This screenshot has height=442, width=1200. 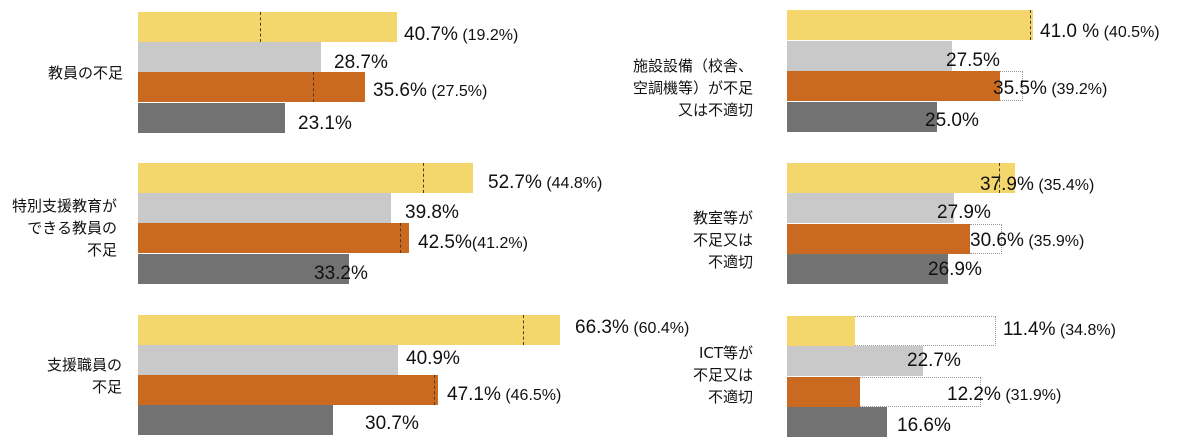 What do you see at coordinates (211, 118) in the screenshot?
I see `bar-g1-s4` at bounding box center [211, 118].